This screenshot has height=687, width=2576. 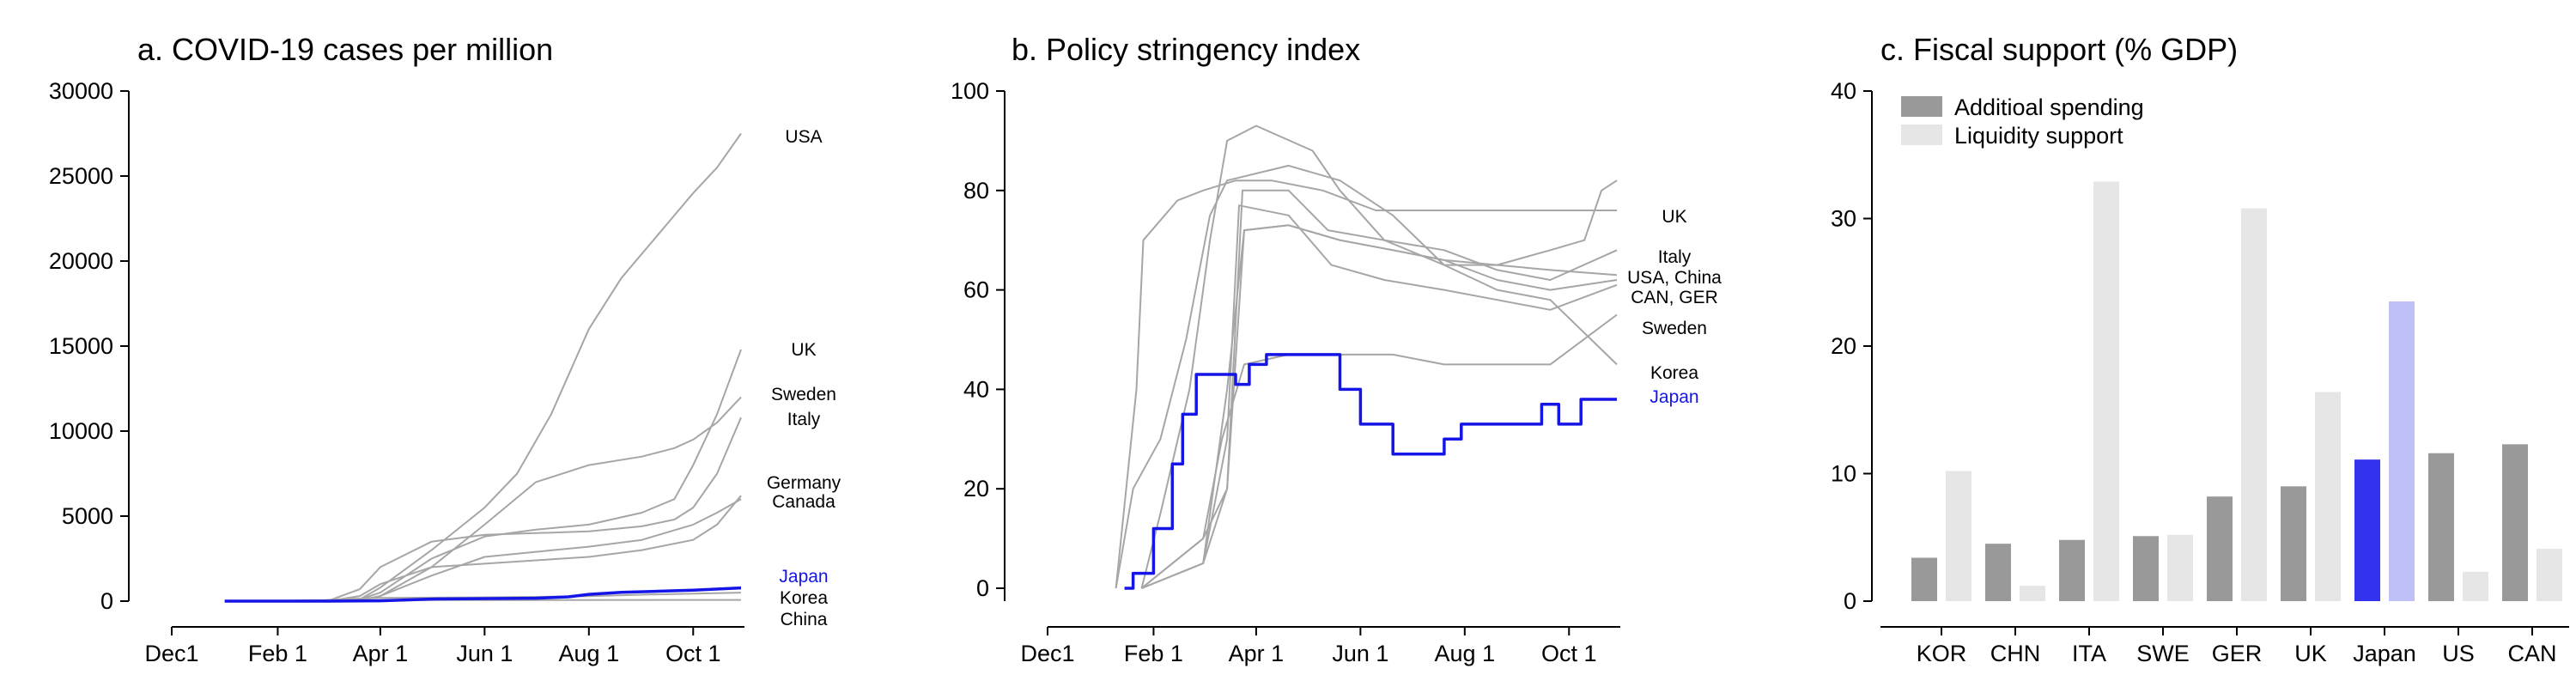 What do you see at coordinates (2072, 570) in the screenshot?
I see `bar-spending-ita` at bounding box center [2072, 570].